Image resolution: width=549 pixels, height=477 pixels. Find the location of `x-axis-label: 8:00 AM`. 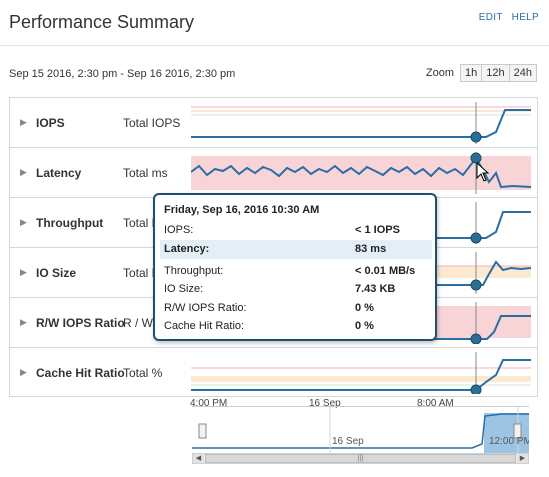

x-axis-label: 8:00 AM is located at coordinates (435, 403).